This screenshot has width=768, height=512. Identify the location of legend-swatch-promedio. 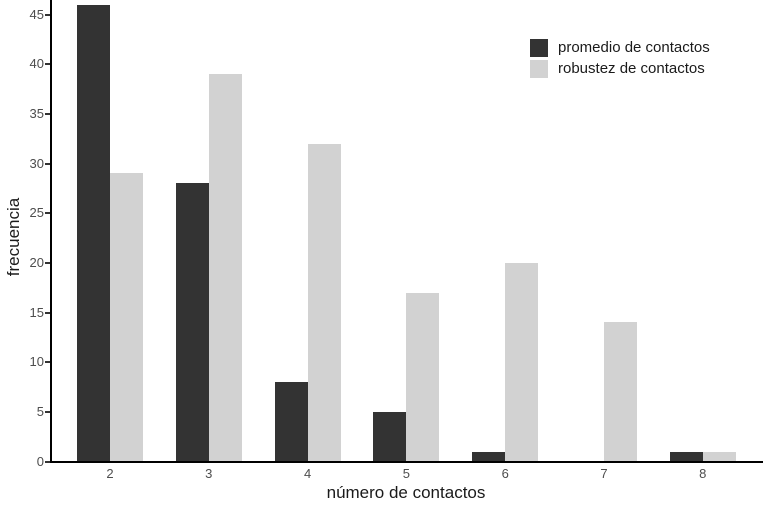
(539, 47).